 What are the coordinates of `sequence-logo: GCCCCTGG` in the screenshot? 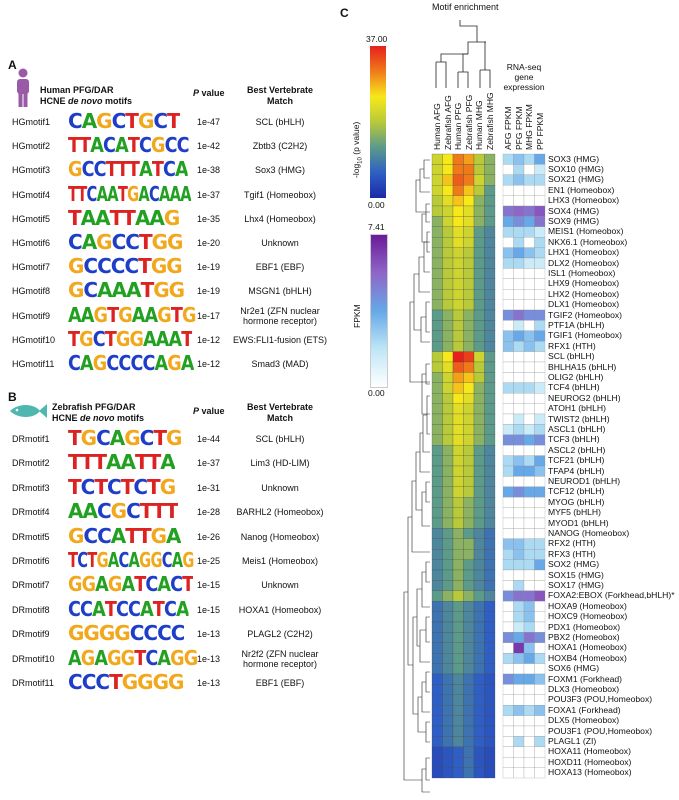 It's located at (125, 266).